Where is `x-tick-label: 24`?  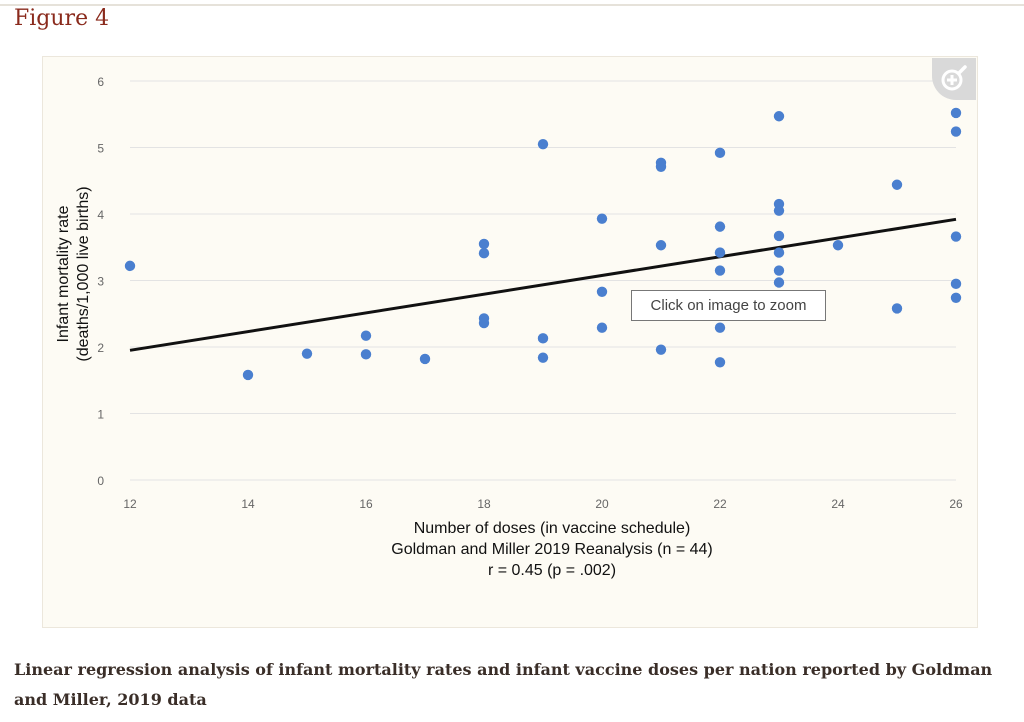
x-tick-label: 24 is located at coordinates (838, 504).